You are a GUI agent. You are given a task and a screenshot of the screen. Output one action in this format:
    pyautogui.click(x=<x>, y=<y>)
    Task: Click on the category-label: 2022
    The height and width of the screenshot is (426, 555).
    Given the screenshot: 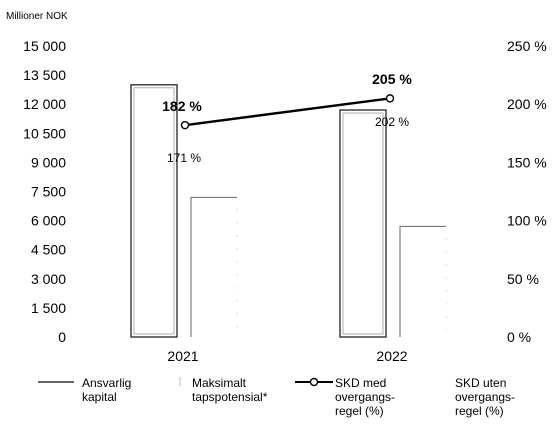 What is the action you would take?
    pyautogui.click(x=391, y=356)
    